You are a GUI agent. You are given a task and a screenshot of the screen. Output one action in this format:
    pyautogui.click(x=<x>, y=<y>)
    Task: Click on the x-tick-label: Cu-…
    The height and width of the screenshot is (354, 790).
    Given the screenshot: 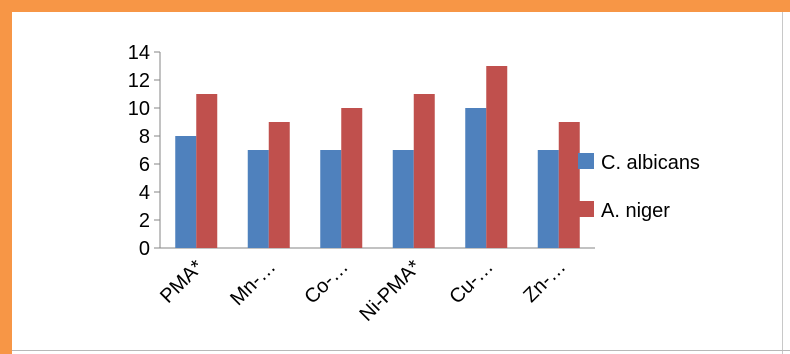 What is the action you would take?
    pyautogui.click(x=471, y=282)
    